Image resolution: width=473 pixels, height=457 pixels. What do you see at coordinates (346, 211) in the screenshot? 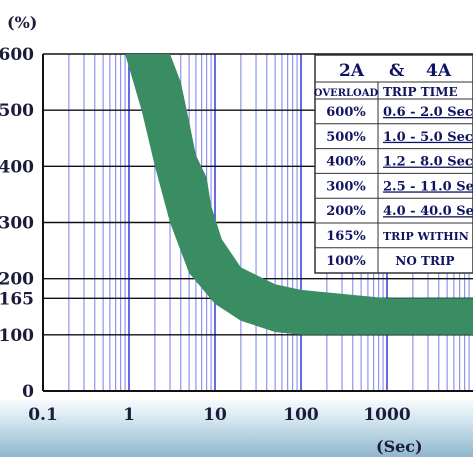
I see `table-row-overload: 200%` at bounding box center [346, 211].